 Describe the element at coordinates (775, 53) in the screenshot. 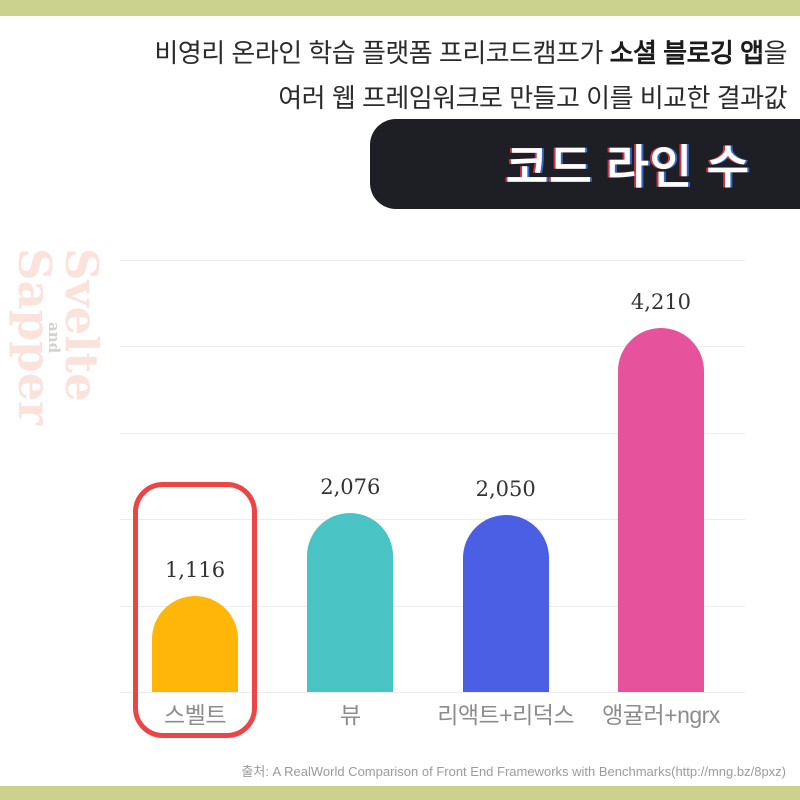

I see `intro-line1-post: 을` at that location.